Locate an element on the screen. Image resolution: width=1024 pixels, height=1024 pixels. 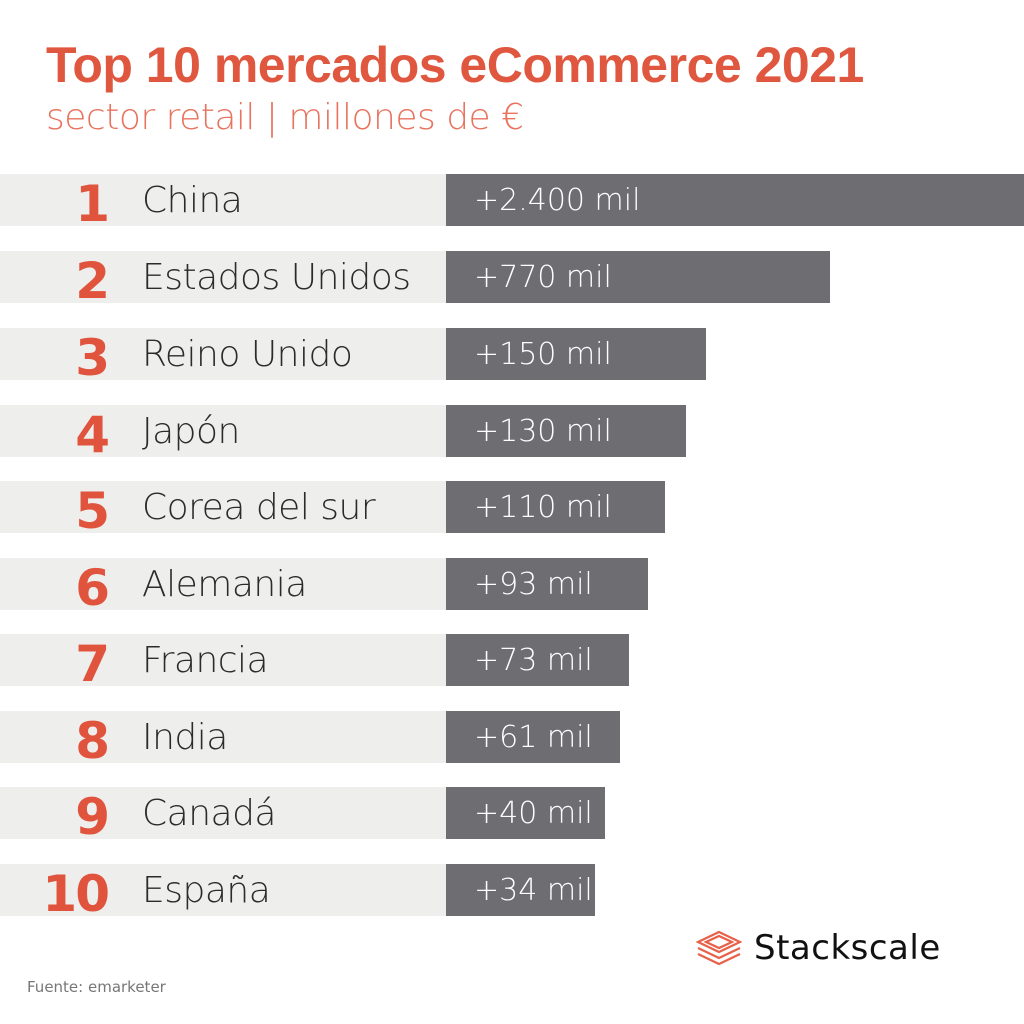
chart-row: 2 Estados Unidos +770 mil is located at coordinates (512, 280).